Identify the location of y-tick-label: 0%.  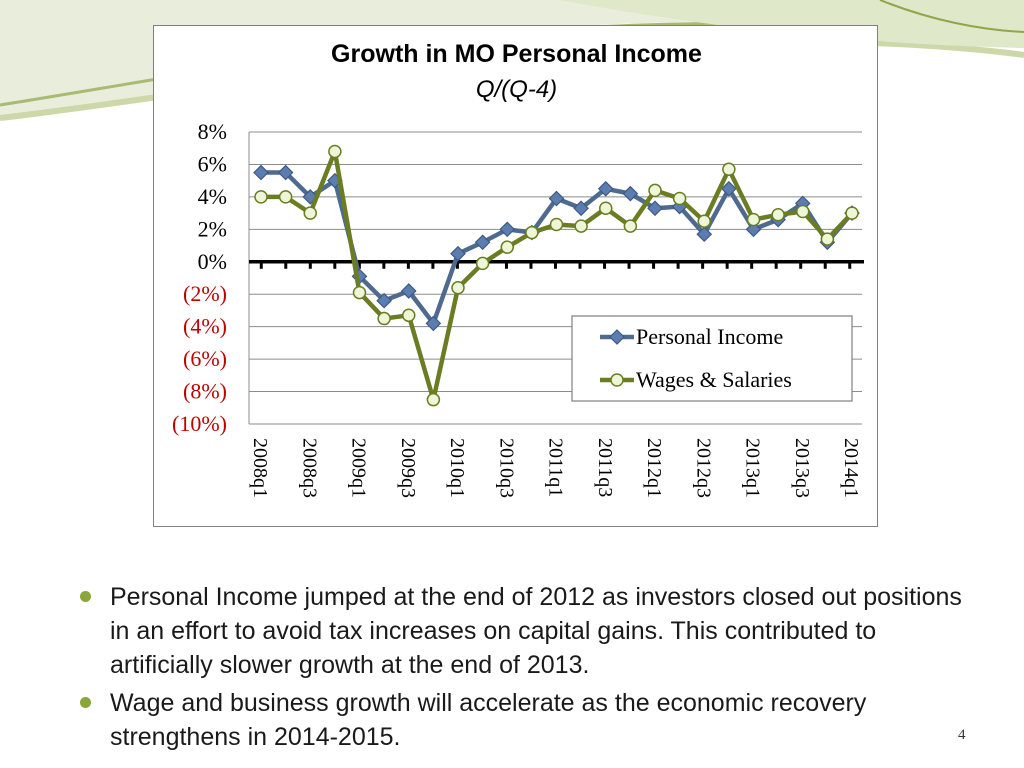
(212, 261).